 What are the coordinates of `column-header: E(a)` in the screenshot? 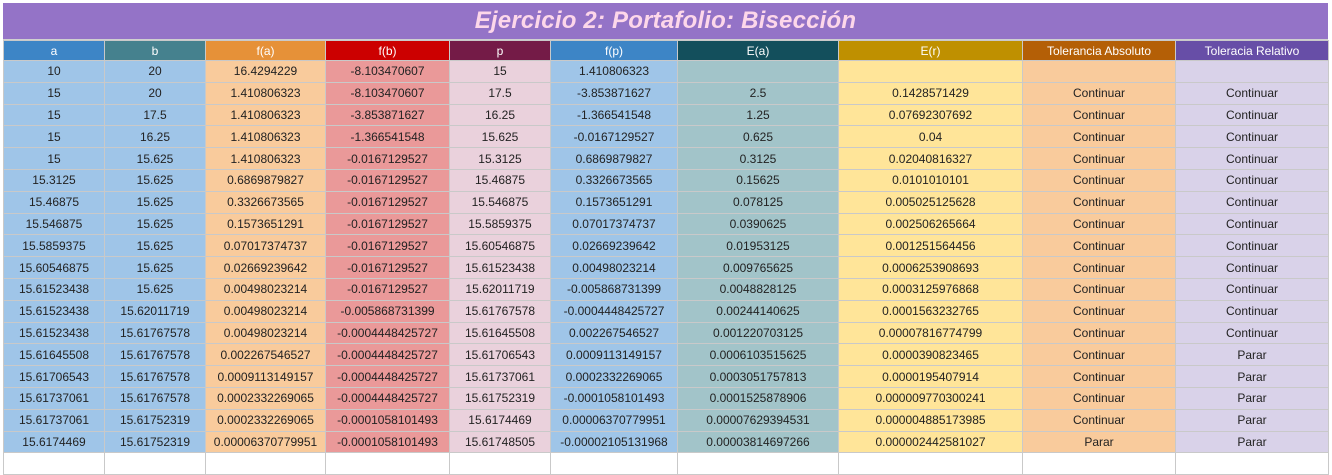 It's located at (758, 50).